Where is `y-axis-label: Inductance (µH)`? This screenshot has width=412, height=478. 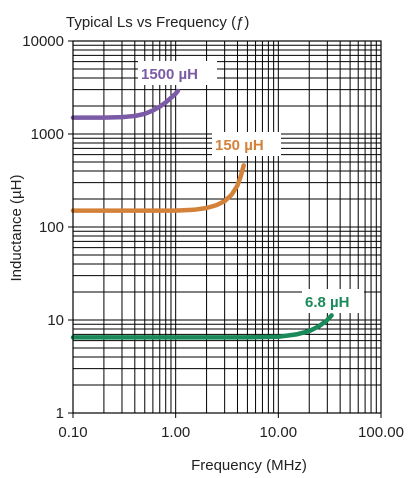
y-axis-label: Inductance (µH) is located at coordinates (16, 227).